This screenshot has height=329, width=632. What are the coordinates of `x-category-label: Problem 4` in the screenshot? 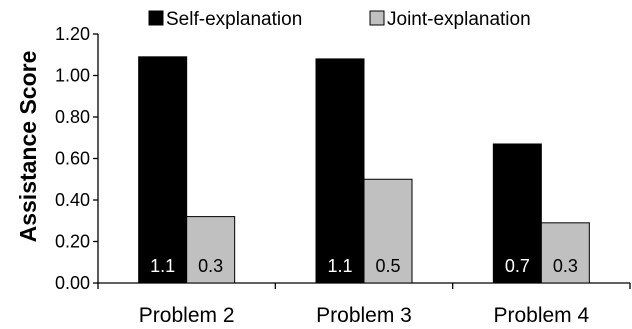 It's located at (541, 315).